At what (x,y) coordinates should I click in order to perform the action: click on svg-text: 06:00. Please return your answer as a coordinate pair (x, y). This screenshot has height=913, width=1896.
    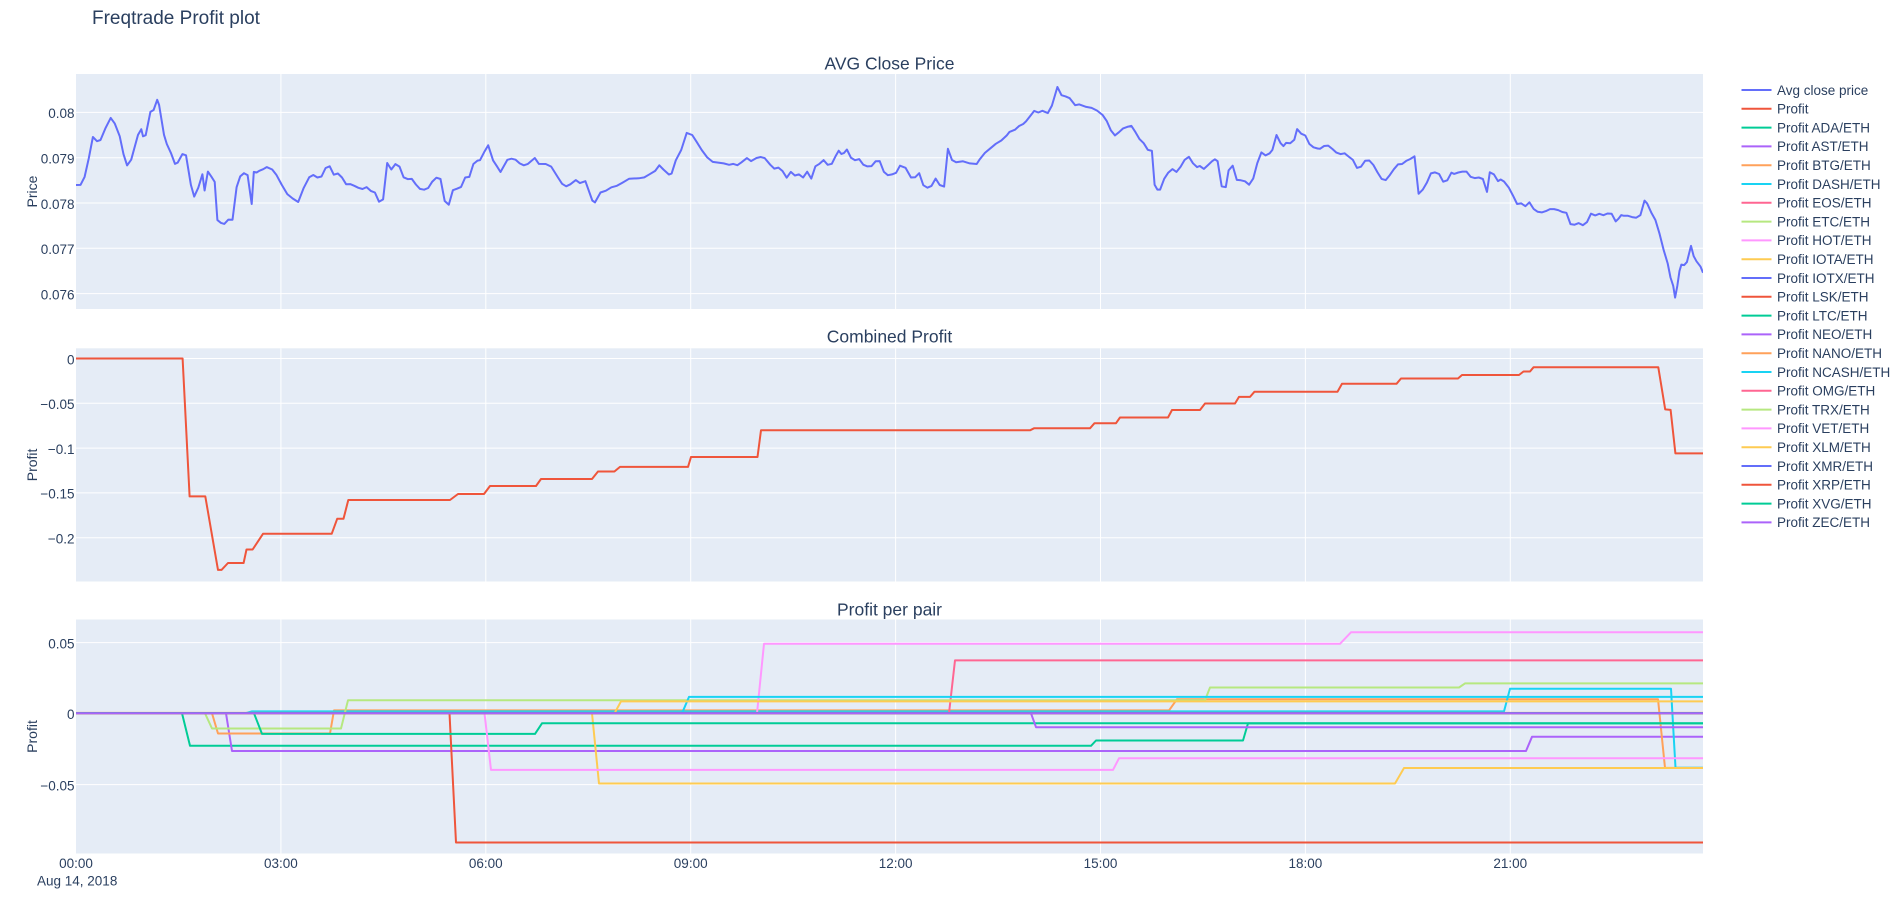
    Looking at the image, I should click on (486, 863).